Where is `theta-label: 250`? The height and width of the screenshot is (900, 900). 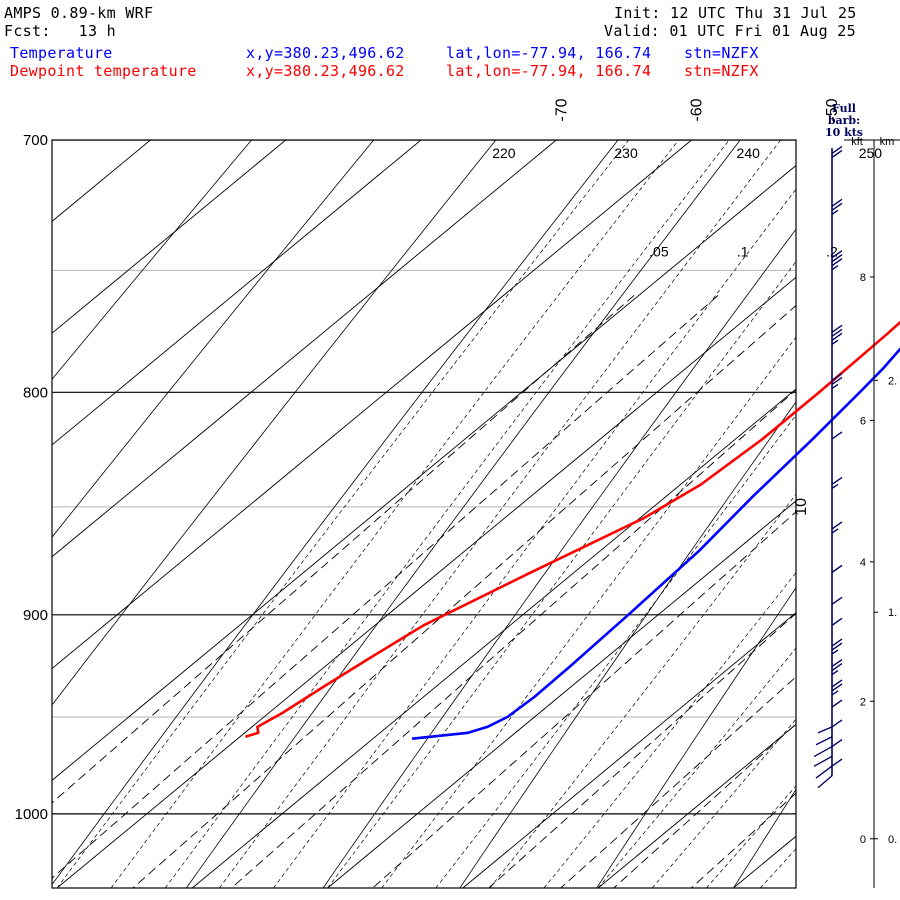
theta-label: 250 is located at coordinates (871, 153).